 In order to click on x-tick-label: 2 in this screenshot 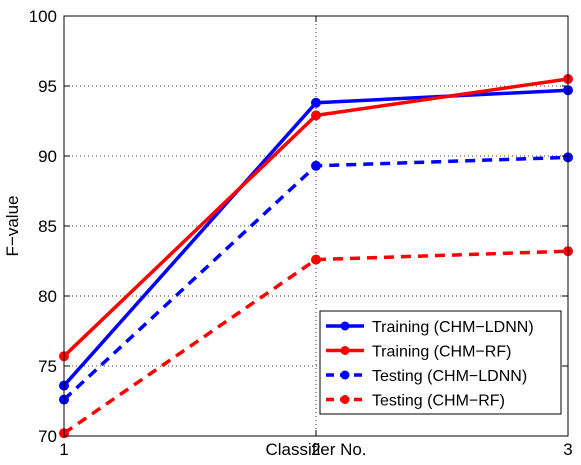, I will do `click(315, 449)`.